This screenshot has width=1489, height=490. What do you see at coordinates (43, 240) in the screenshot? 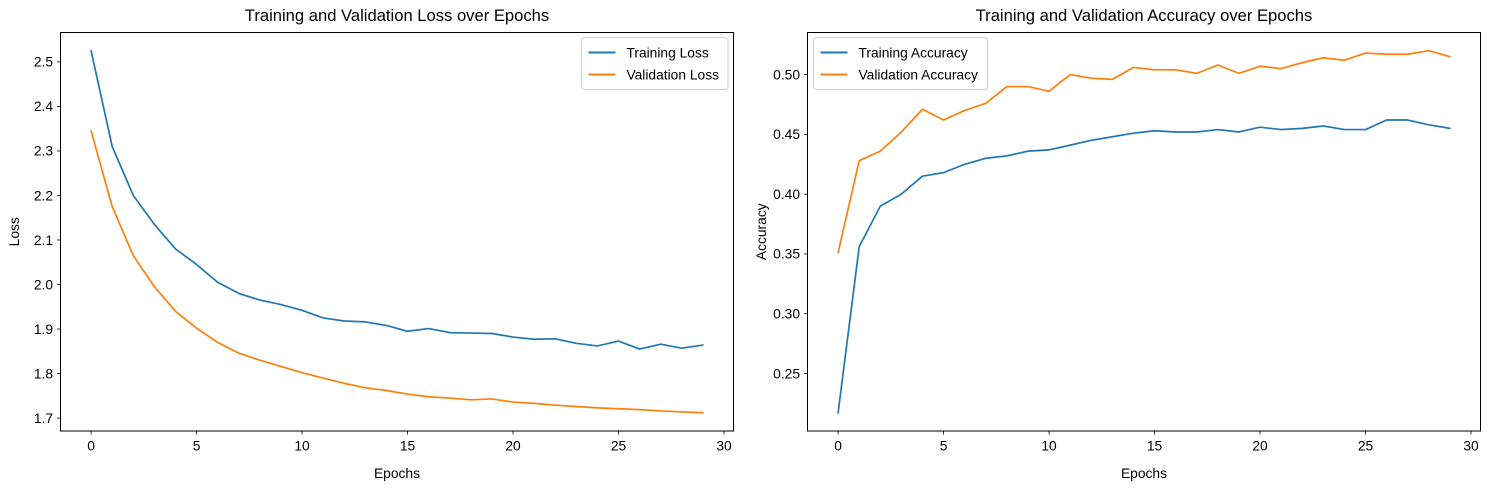
I see `y-tick-label: 2.1` at bounding box center [43, 240].